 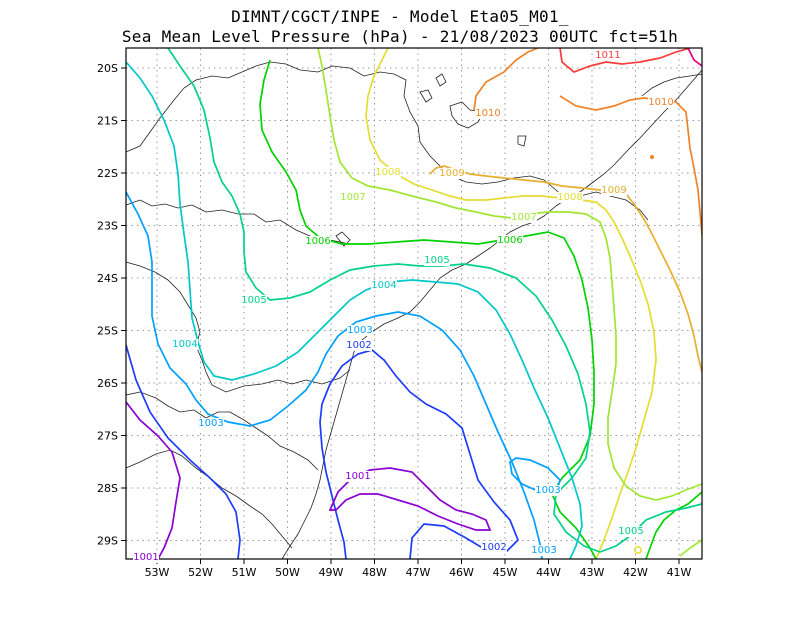 What do you see at coordinates (505, 572) in the screenshot?
I see `lon-tick-label: 45W` at bounding box center [505, 572].